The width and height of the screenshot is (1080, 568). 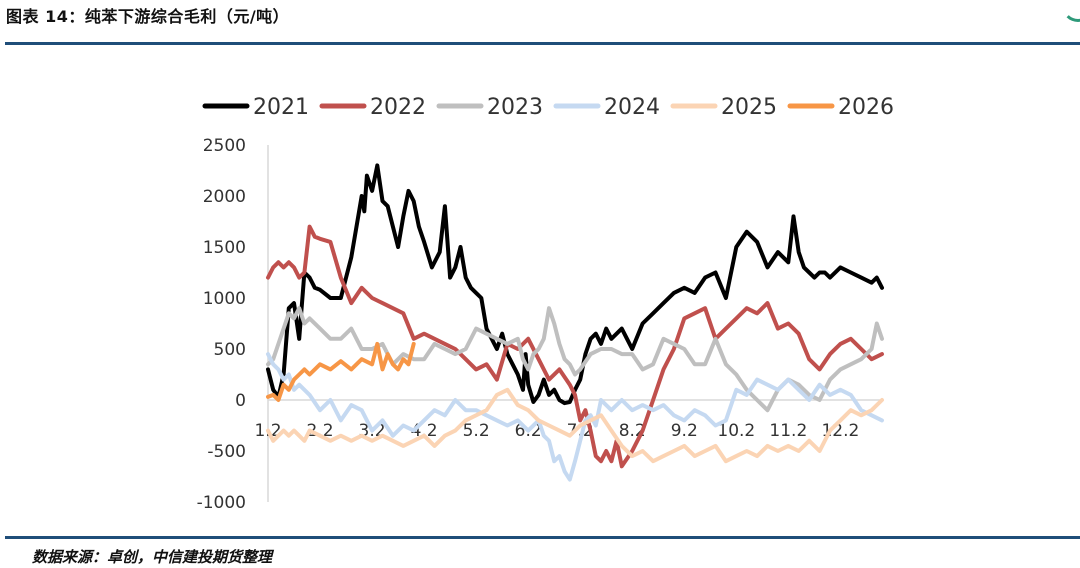 I want to click on y-tick-label: -1000, so click(x=221, y=503).